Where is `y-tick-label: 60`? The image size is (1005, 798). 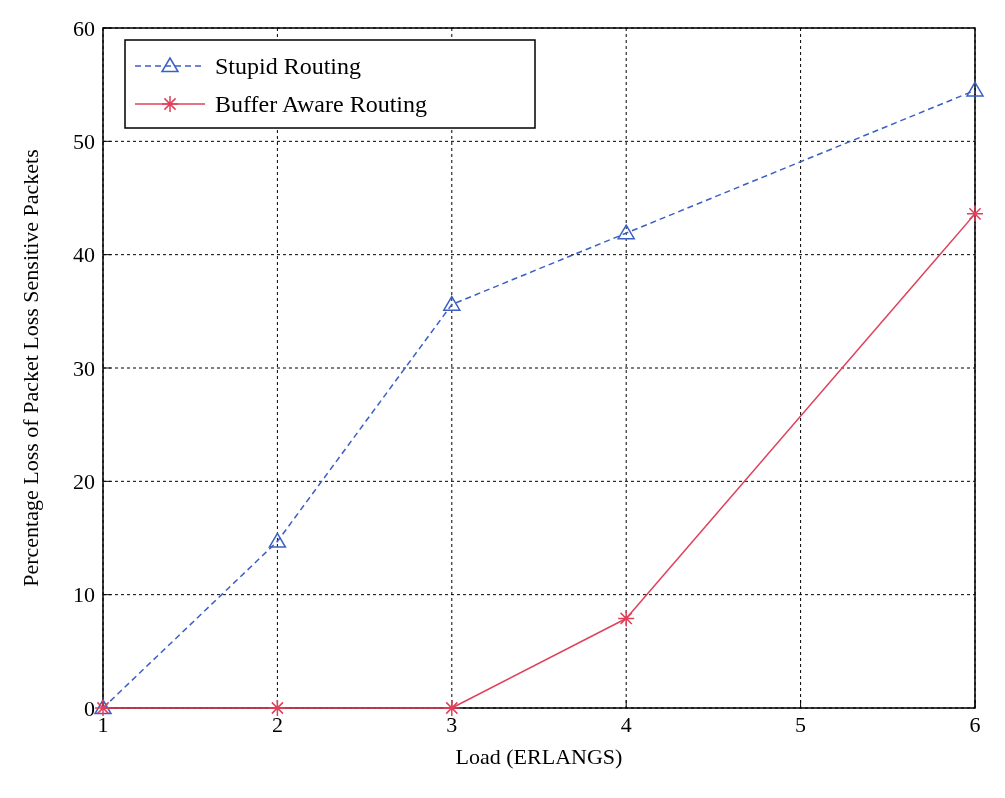 y-tick-label: 60 is located at coordinates (84, 28).